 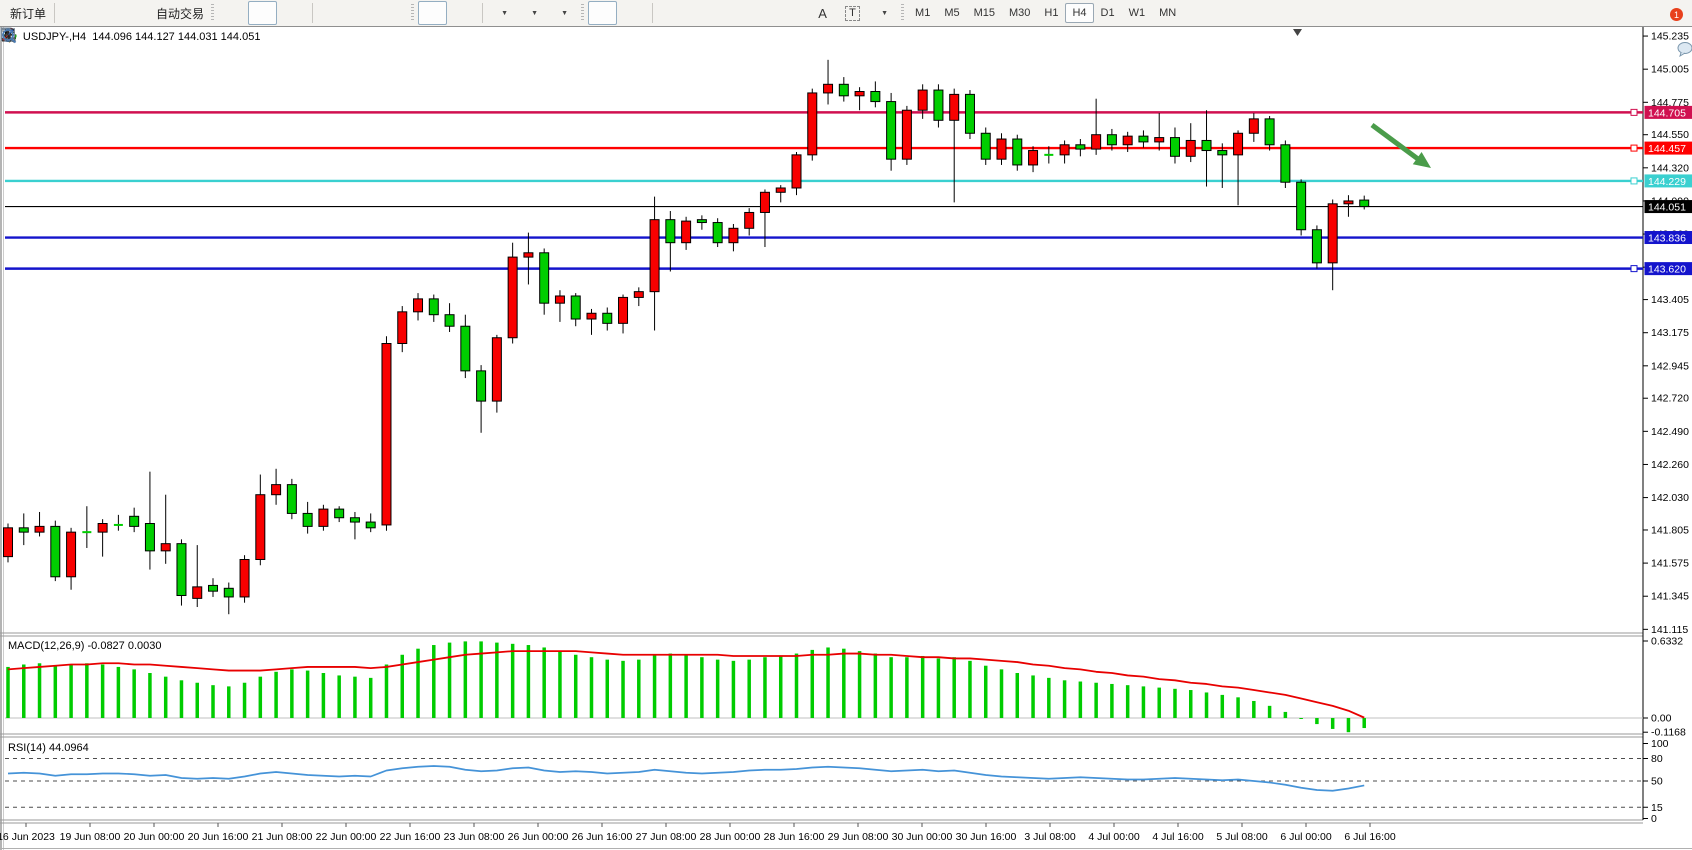 What do you see at coordinates (1020, 13) in the screenshot?
I see `timeframe-M30: M30` at bounding box center [1020, 13].